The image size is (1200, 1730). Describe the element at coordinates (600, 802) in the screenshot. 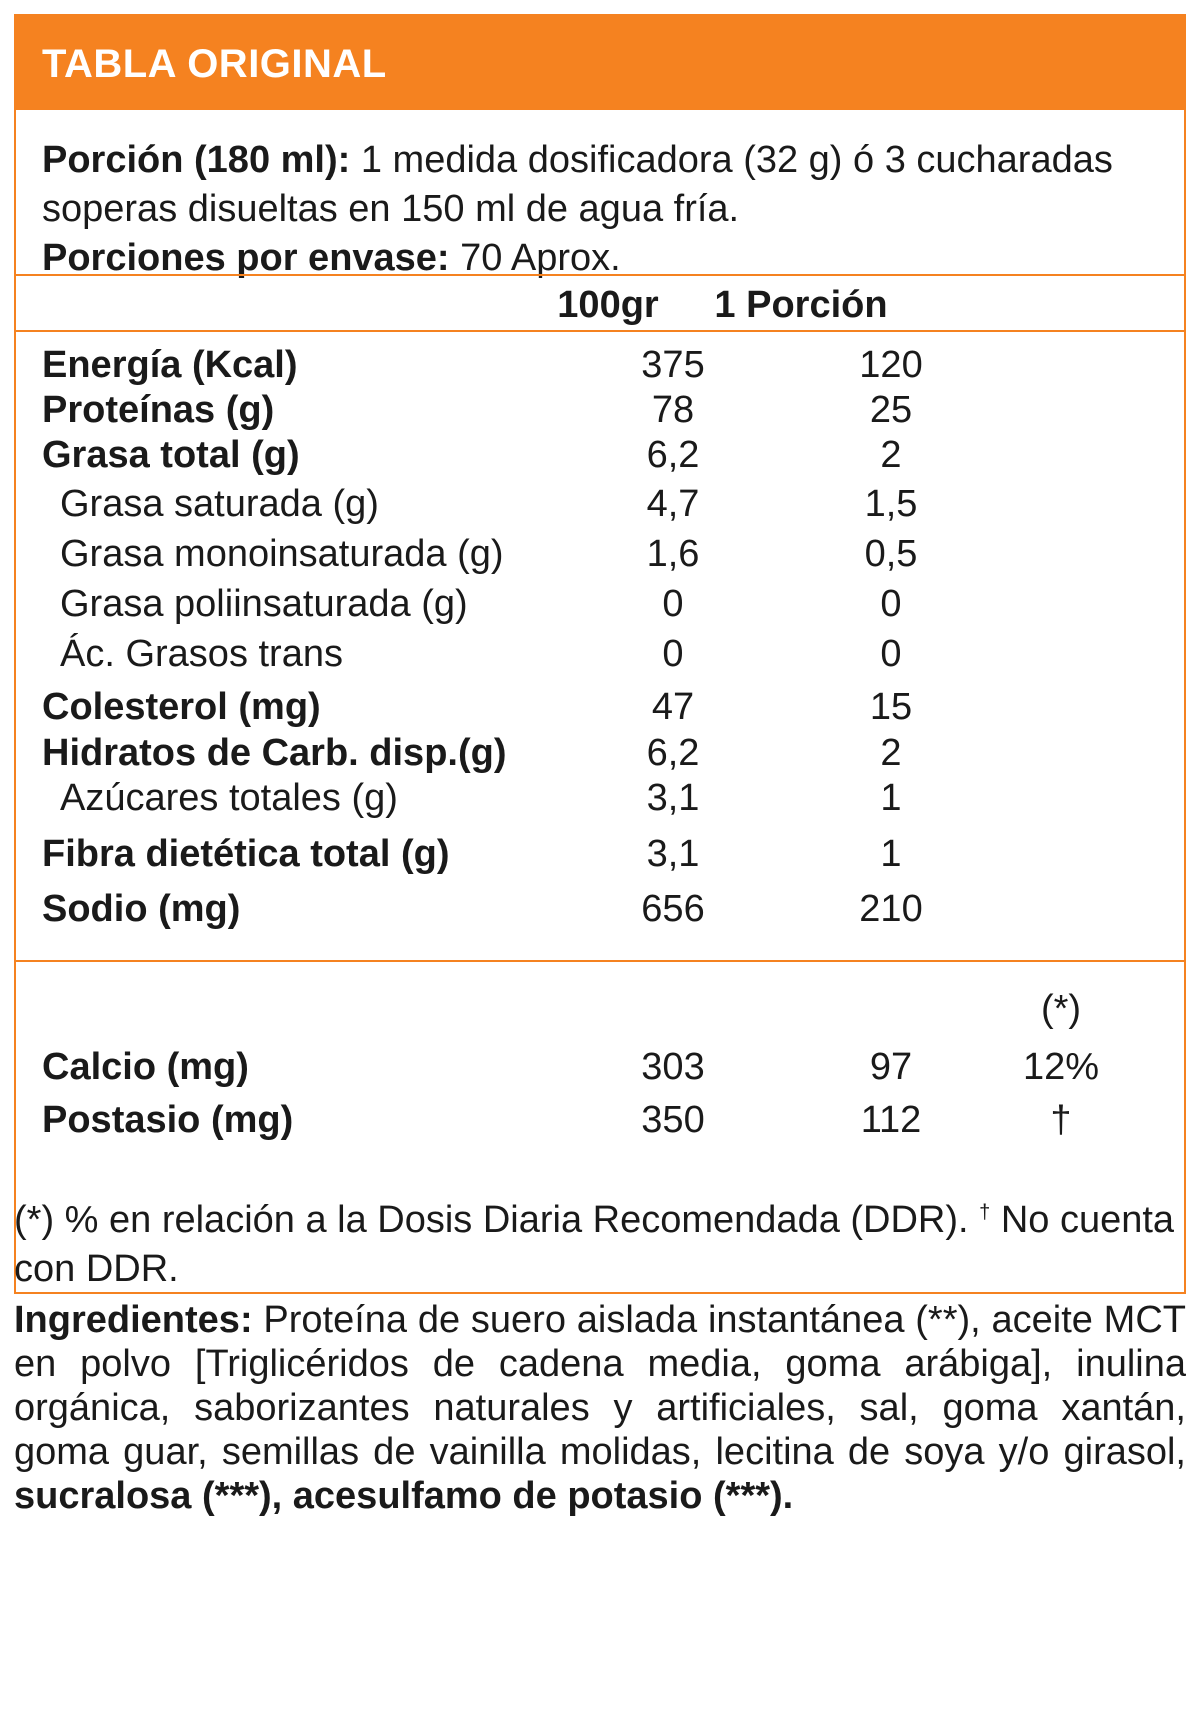

I see `table-row: Azúcares totales (g) 3,1 1` at that location.